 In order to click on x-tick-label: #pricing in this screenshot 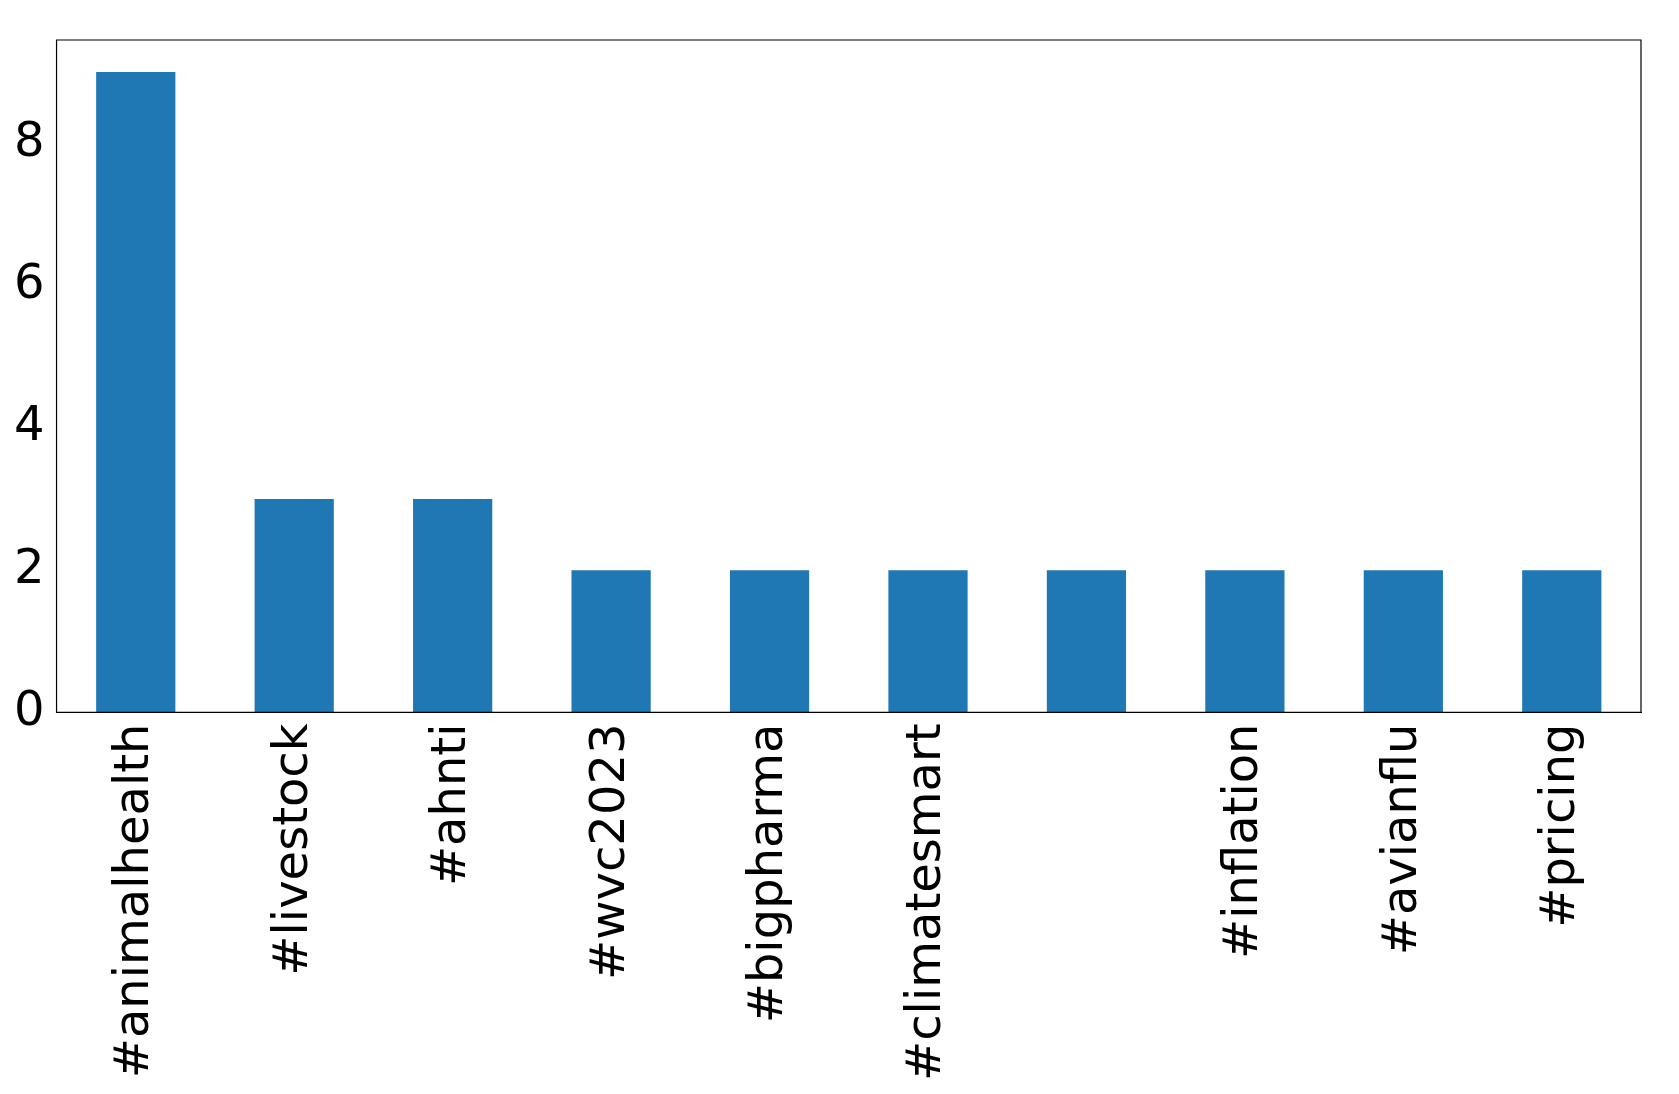, I will do `click(1557, 825)`.